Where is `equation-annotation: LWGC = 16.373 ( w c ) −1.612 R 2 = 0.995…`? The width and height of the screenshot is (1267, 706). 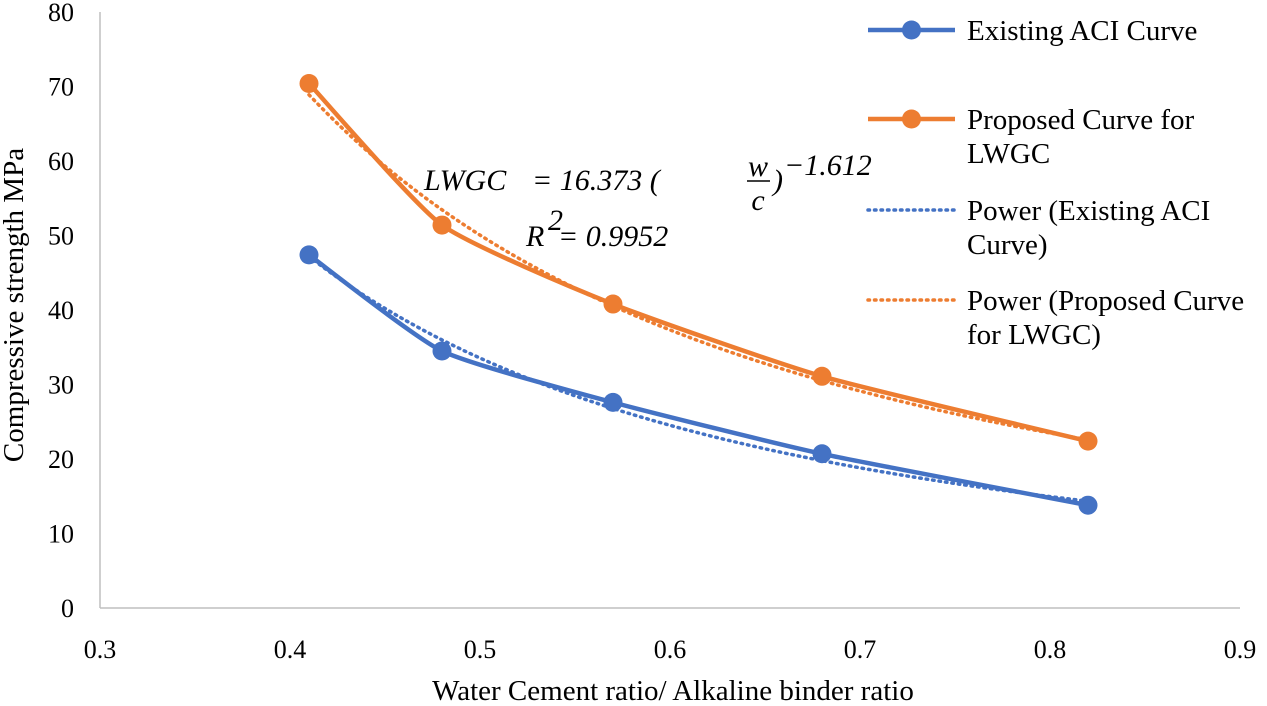 equation-annotation: LWGC = 16.373 ( w c ) −1.612 R 2 = 0.995… is located at coordinates (647, 201).